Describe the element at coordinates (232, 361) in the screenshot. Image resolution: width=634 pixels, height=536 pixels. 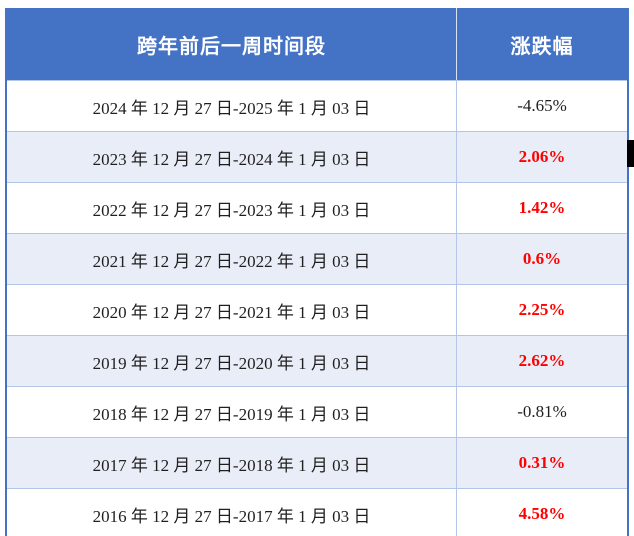
I see `period-cell: 2019 年 12 月 27 日-2020 年 1 月 03 日` at that location.